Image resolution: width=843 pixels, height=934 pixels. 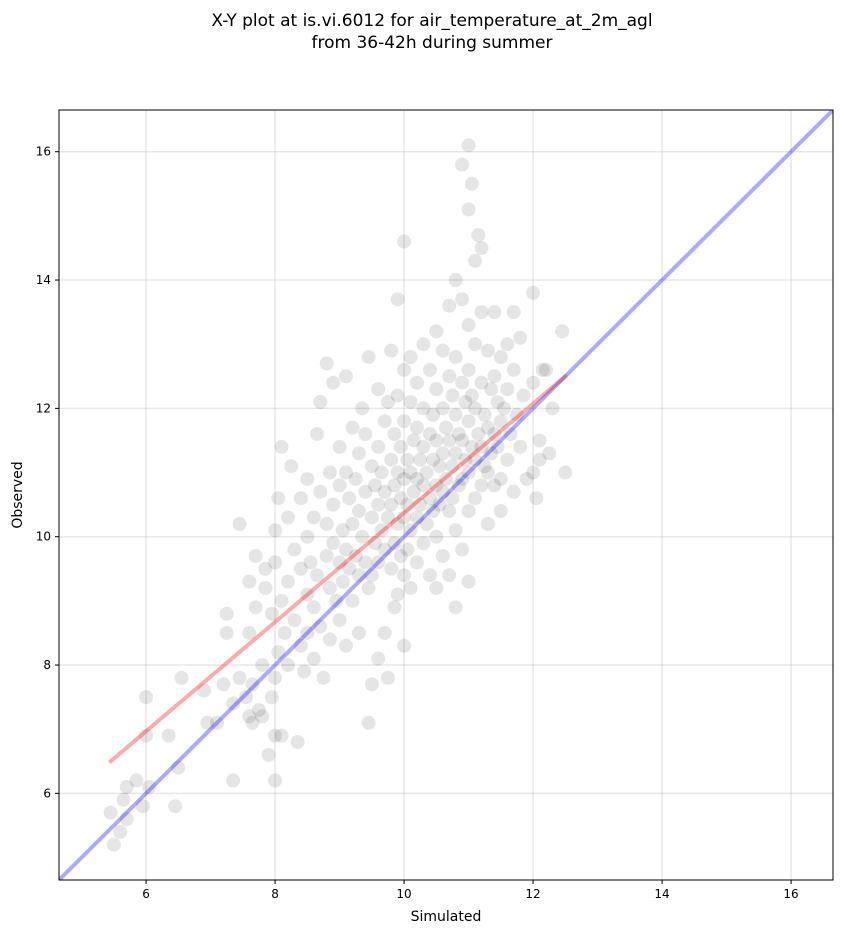 I want to click on y-tick-label: 16, so click(x=43, y=152).